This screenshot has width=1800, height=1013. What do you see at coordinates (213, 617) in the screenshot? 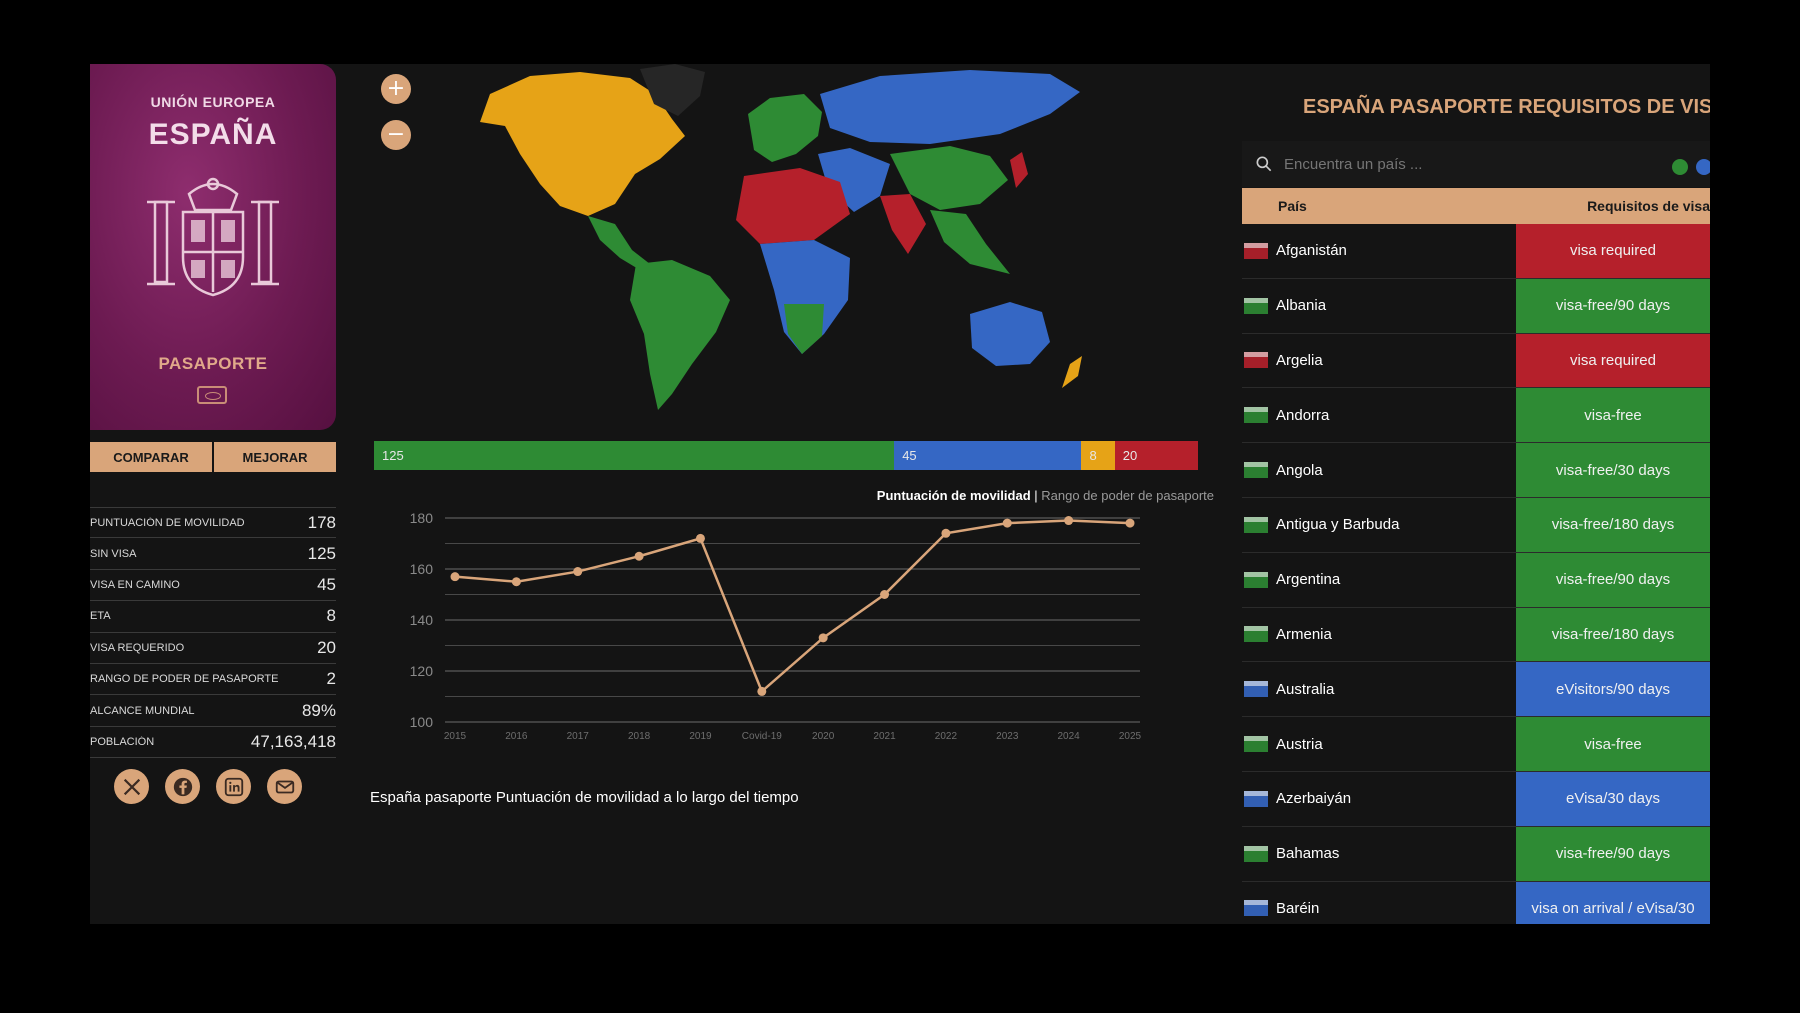
I see `stat-row: ETA 8` at bounding box center [213, 617].